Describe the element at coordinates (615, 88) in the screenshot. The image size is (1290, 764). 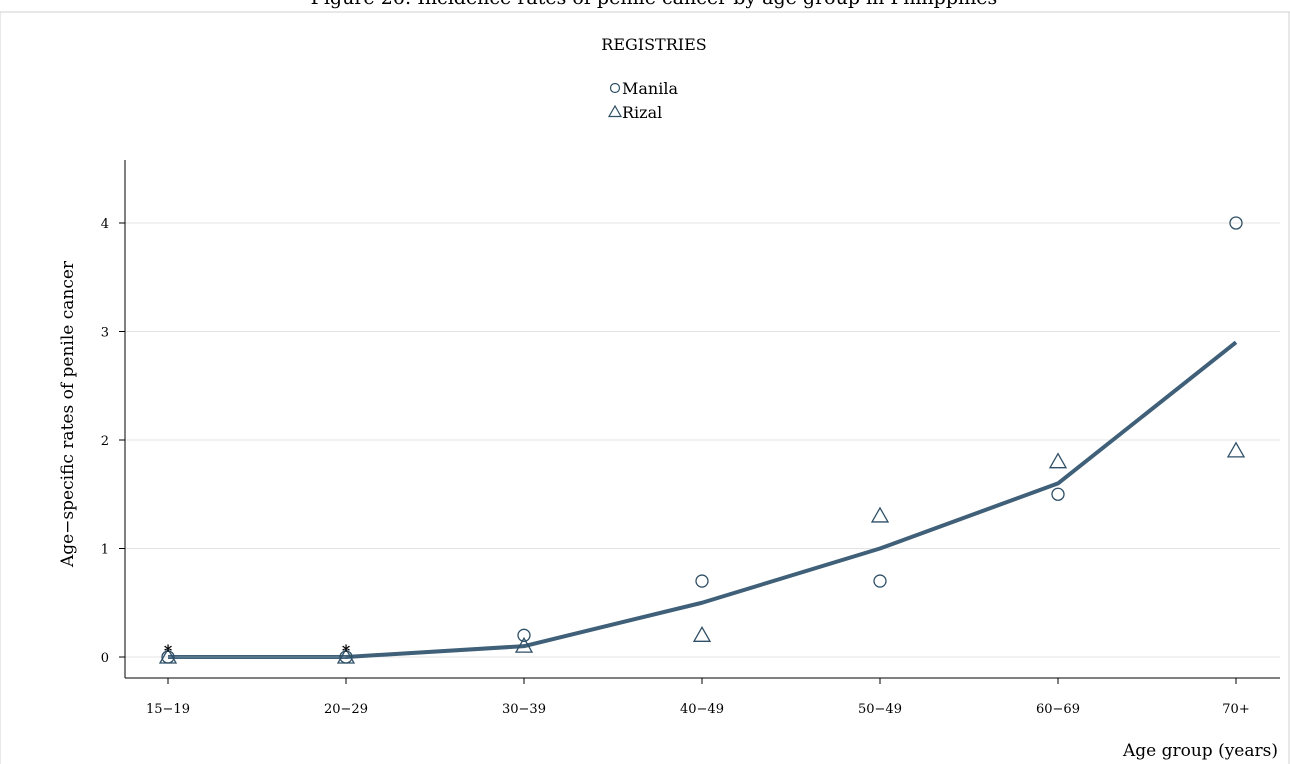
I see `legend-manila-marker` at that location.